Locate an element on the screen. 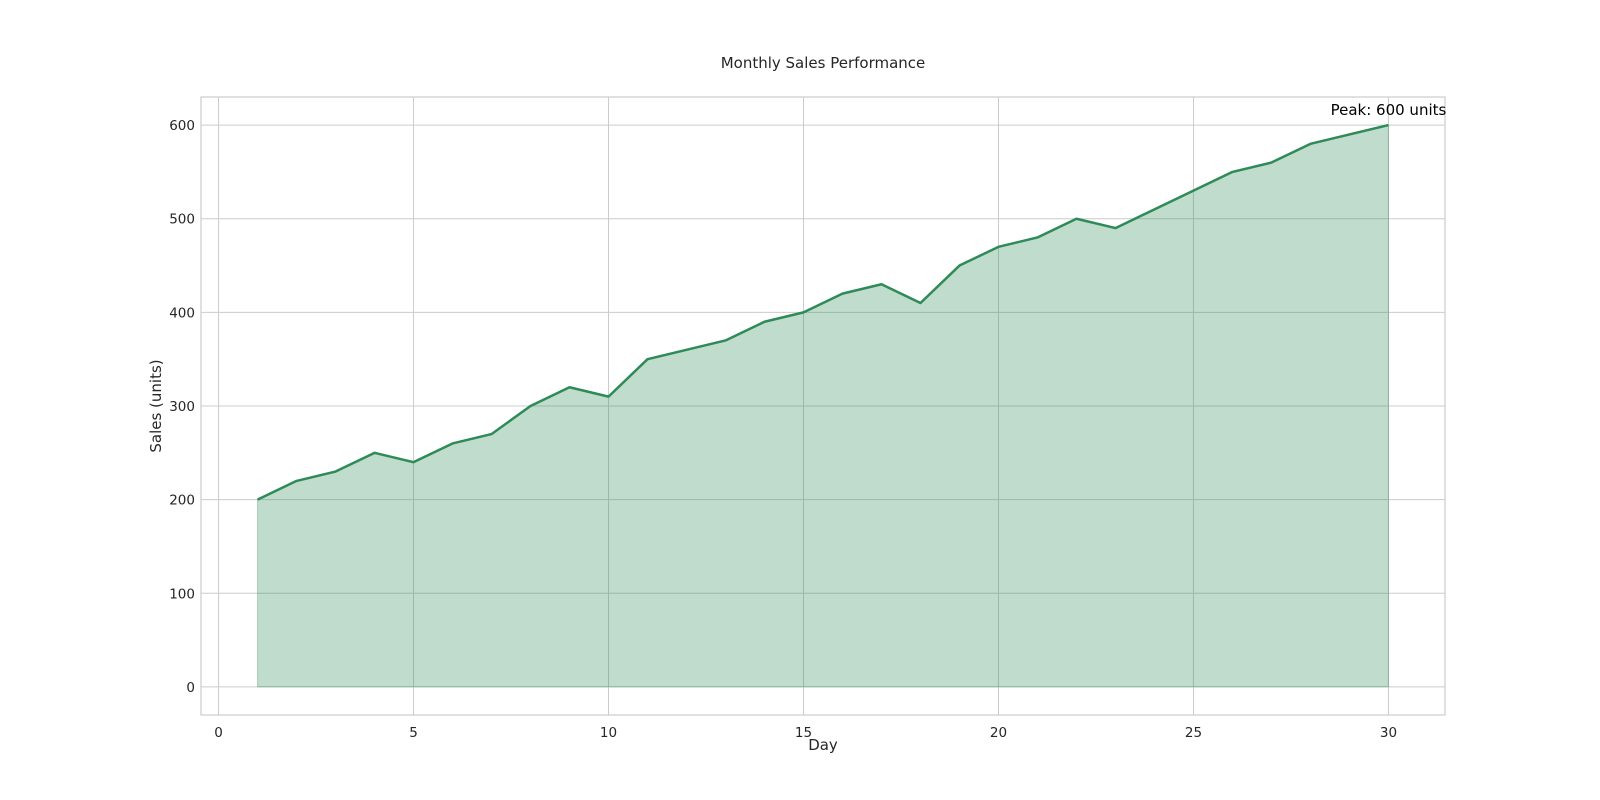 This screenshot has width=1600, height=800. x-tick-label-20: 20 is located at coordinates (998, 733).